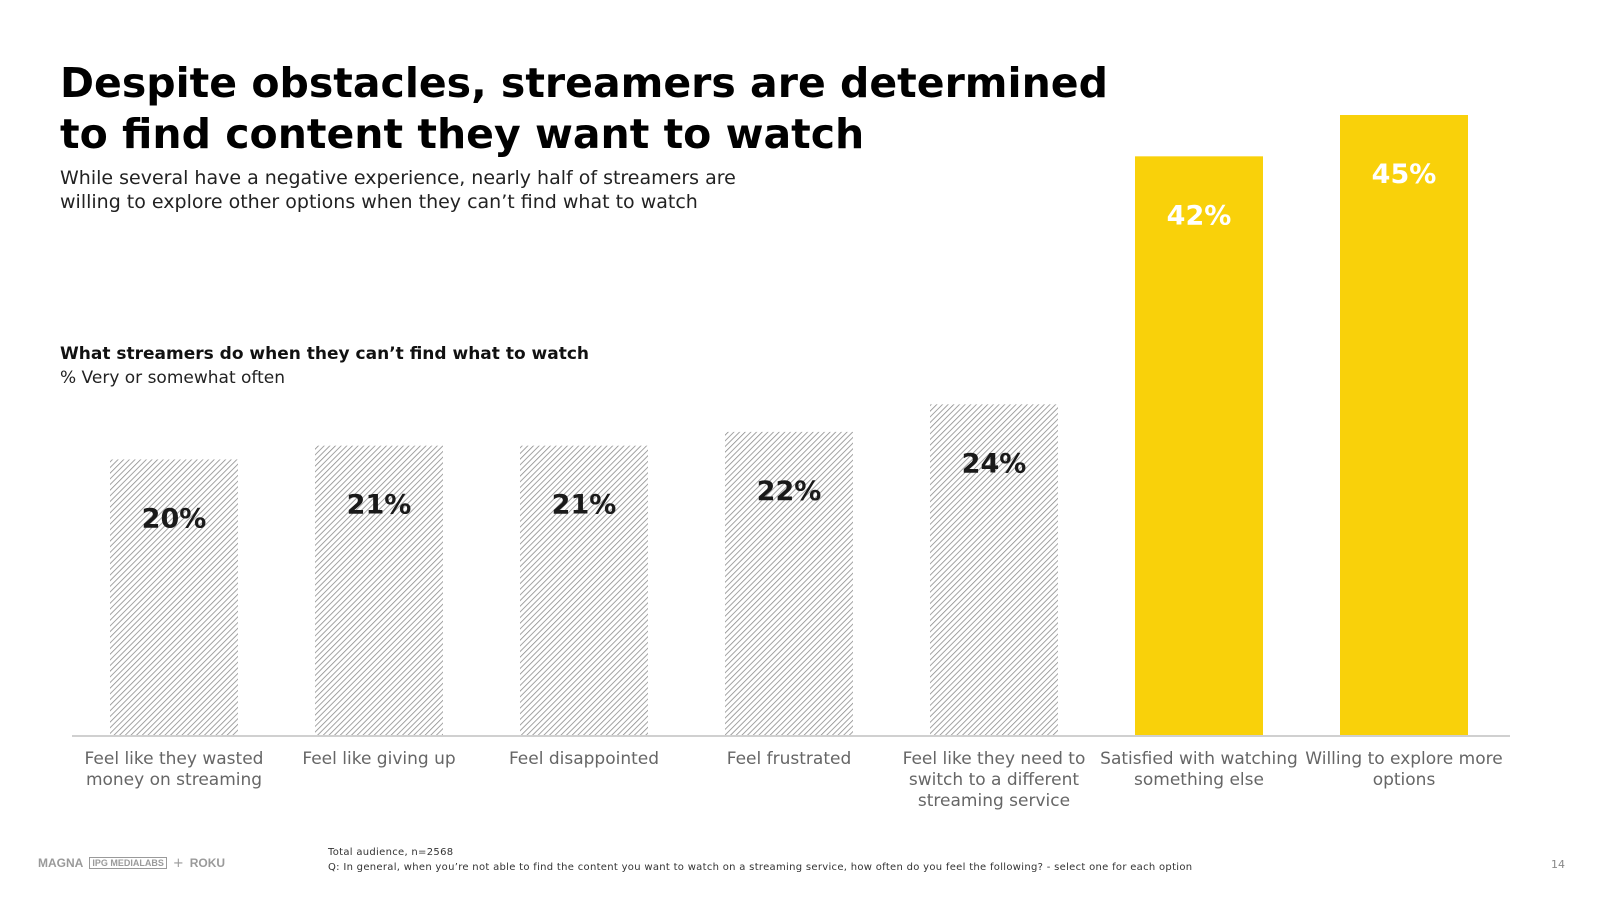 The image size is (1600, 900). I want to click on category-label-3: Feel disappointed, so click(584, 759).